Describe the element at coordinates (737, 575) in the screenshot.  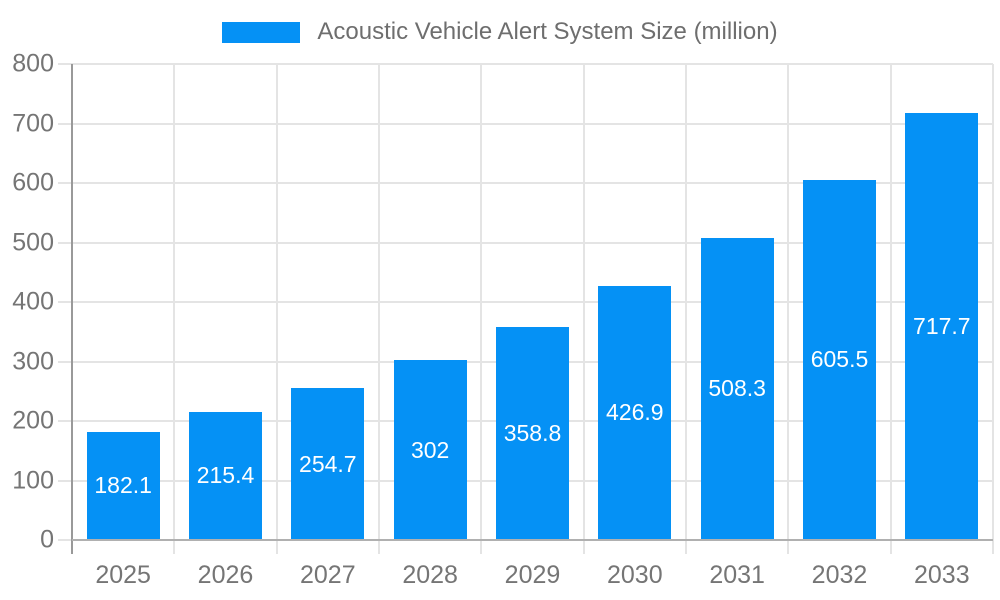
I see `x-axis-label: 2031` at that location.